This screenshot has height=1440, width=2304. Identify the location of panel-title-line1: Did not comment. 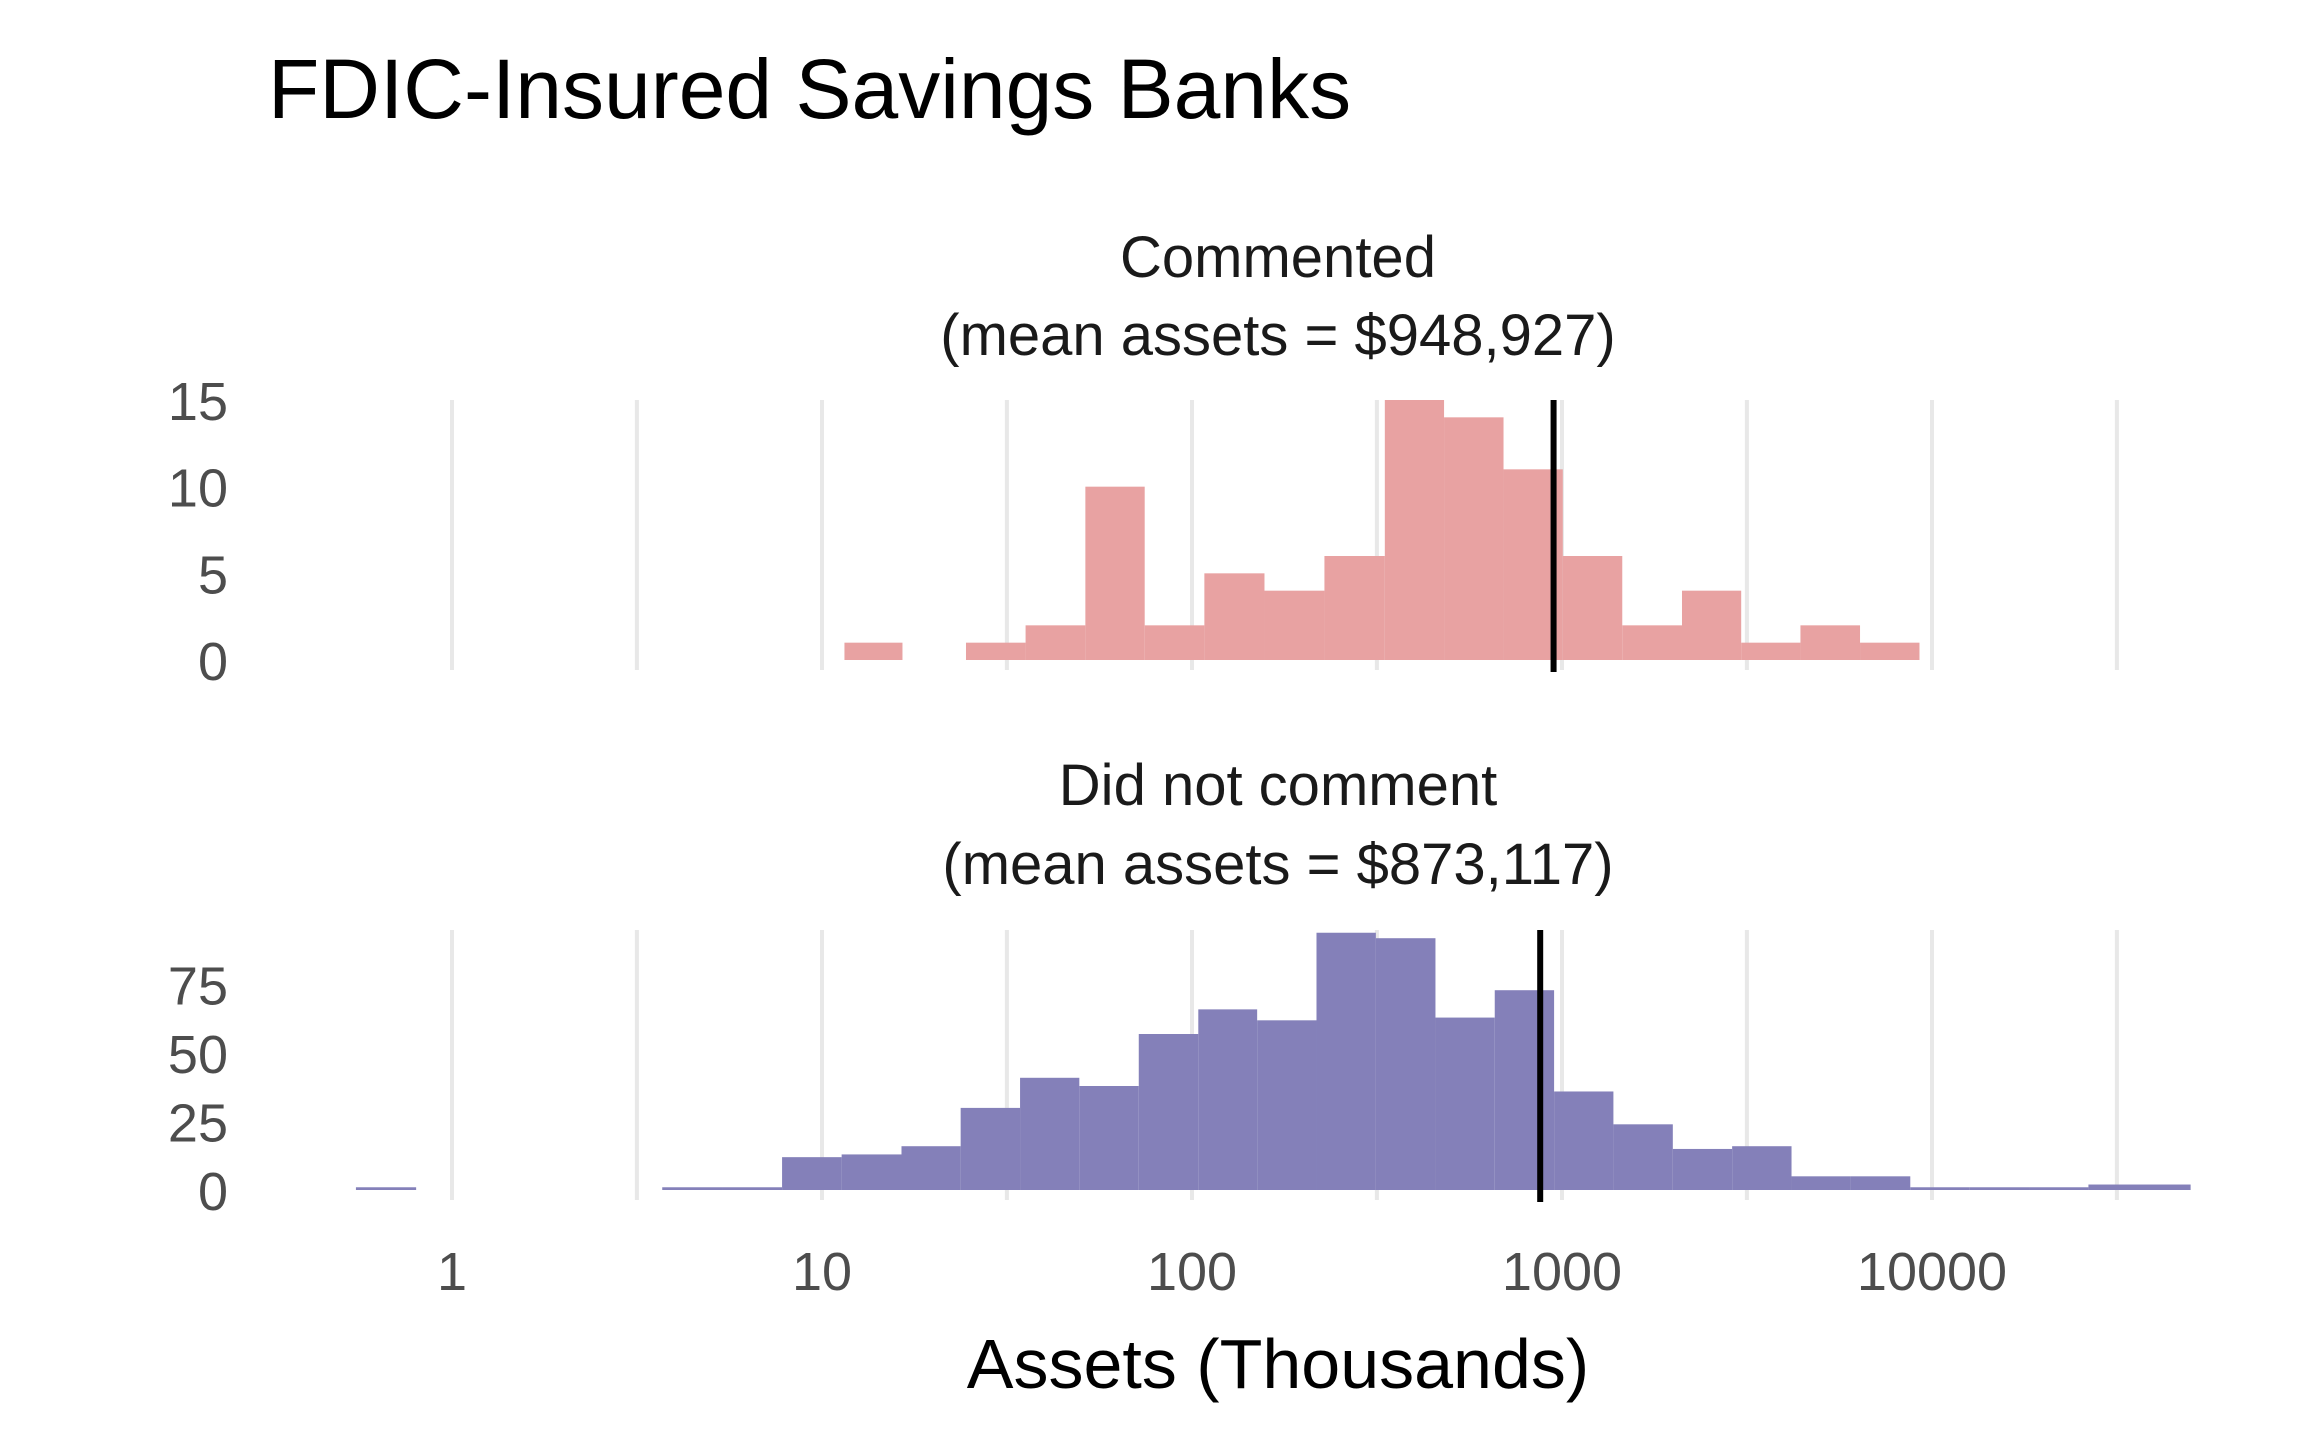
(1278, 785).